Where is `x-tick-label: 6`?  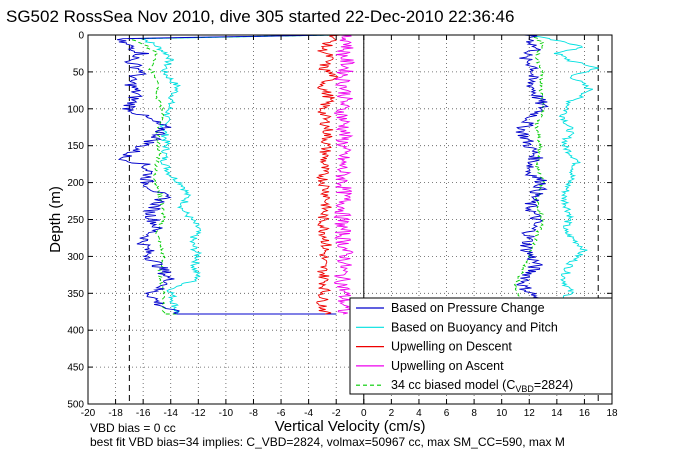 x-tick-label: 6 is located at coordinates (447, 413).